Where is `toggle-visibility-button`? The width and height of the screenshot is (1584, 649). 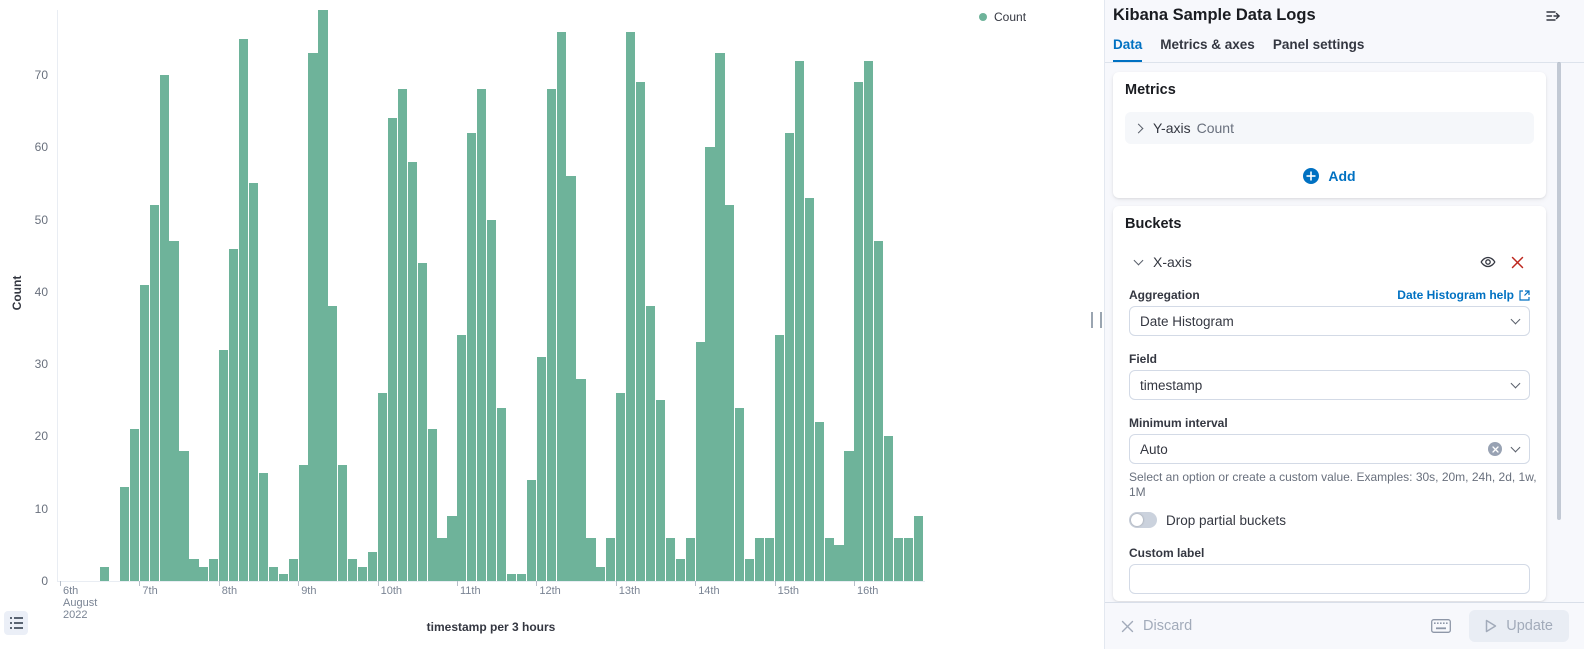 toggle-visibility-button is located at coordinates (1488, 262).